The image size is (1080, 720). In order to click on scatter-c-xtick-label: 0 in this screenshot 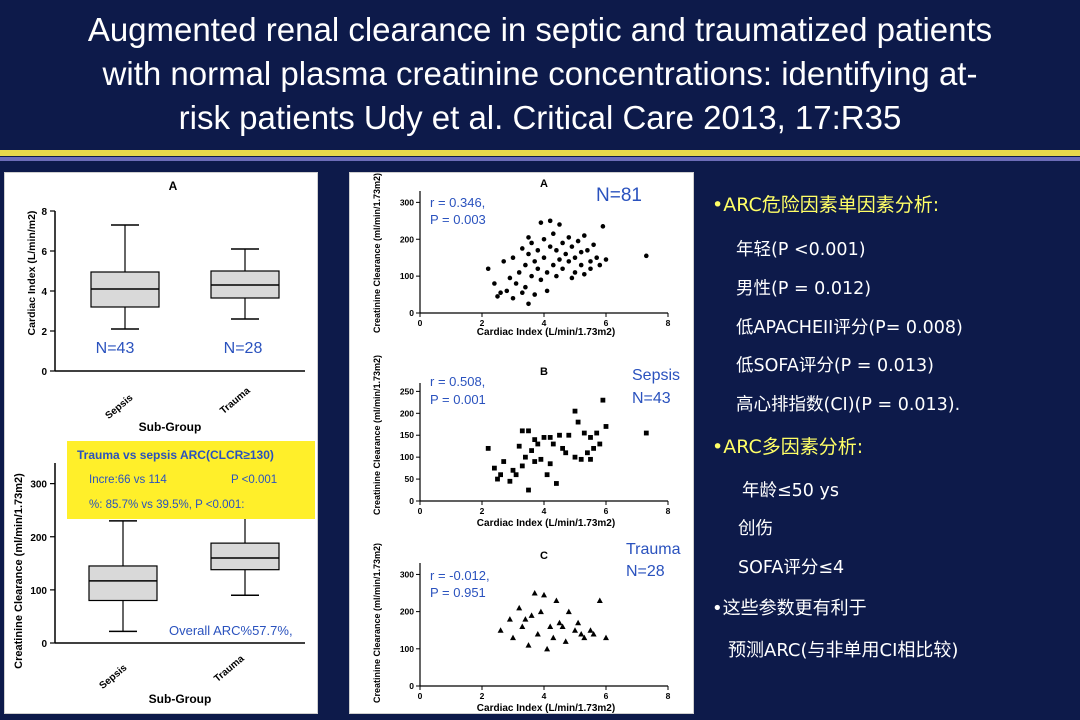, I will do `click(420, 696)`.